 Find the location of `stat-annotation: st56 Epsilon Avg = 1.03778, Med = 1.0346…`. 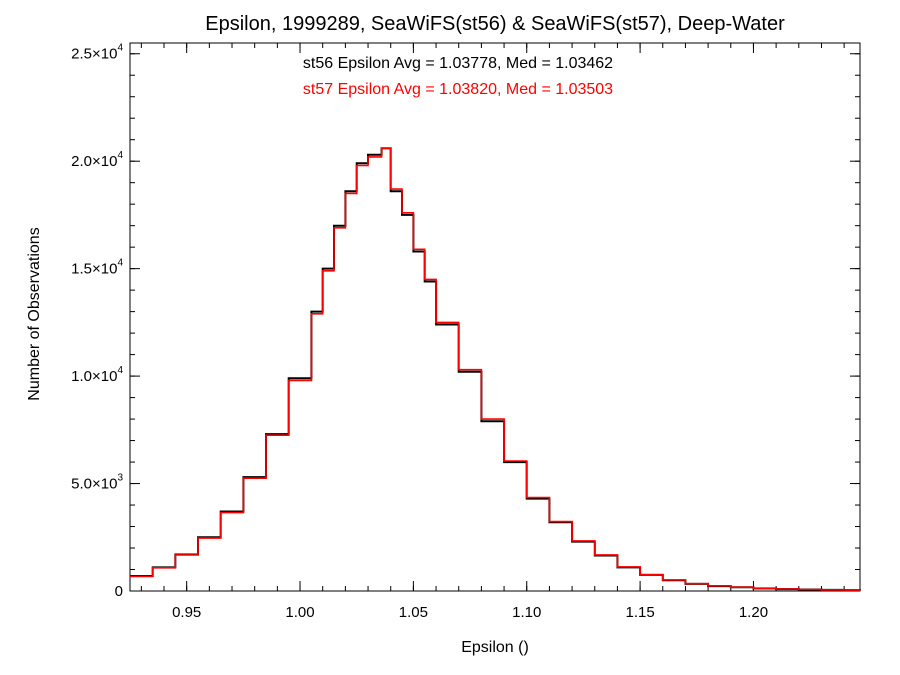

stat-annotation: st56 Epsilon Avg = 1.03778, Med = 1.0346… is located at coordinates (458, 63).